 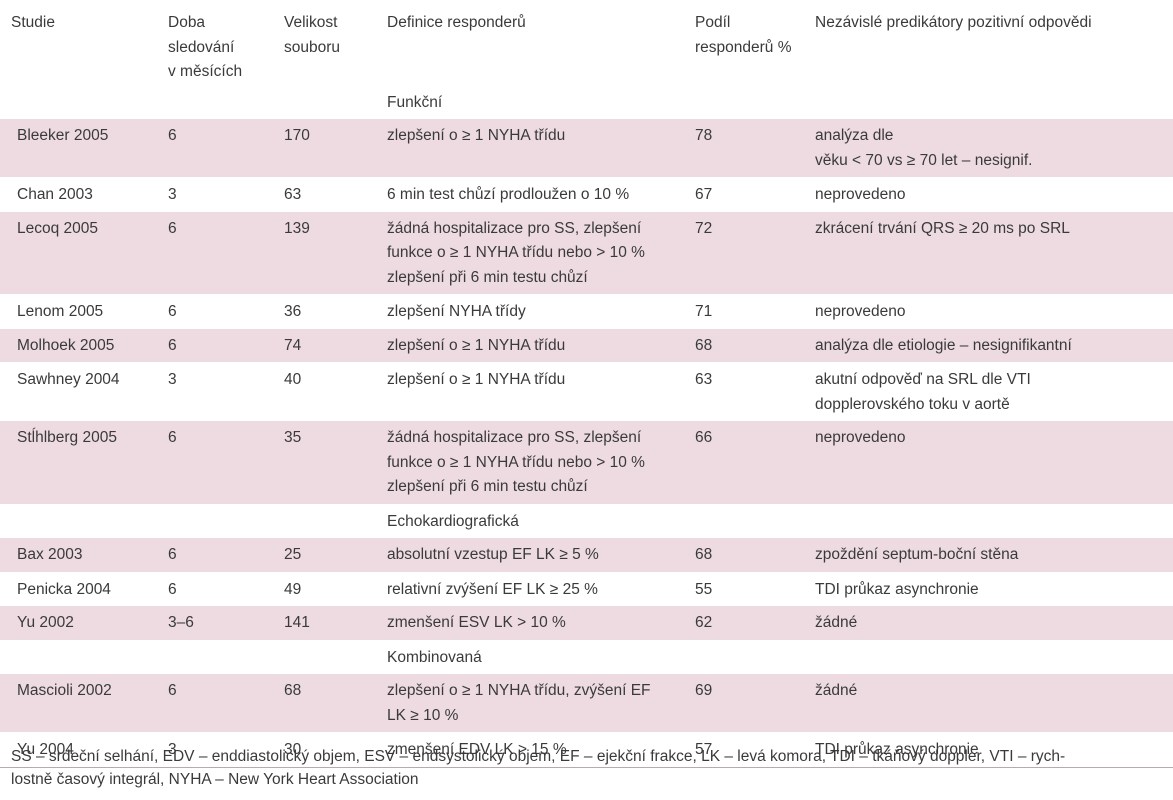 What do you see at coordinates (55, 194) in the screenshot?
I see `cell-study: Chan 2003` at bounding box center [55, 194].